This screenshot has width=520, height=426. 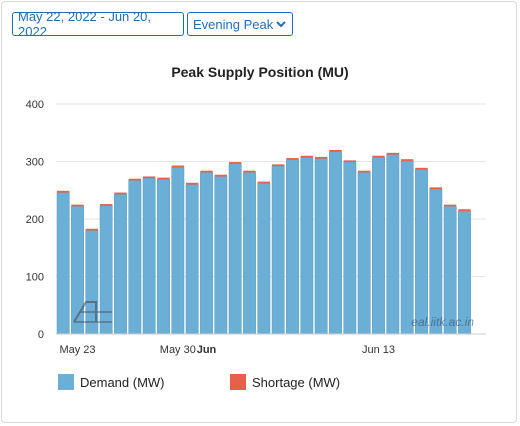 What do you see at coordinates (296, 382) in the screenshot?
I see `legend-label-shortage: Shortage (MW)` at bounding box center [296, 382].